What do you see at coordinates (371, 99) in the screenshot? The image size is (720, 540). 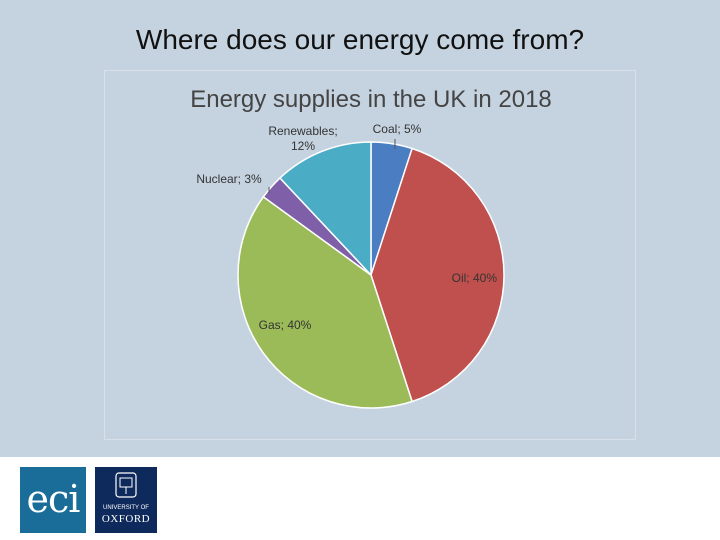 I see `chart-title: Energy supplies in the UK in 2018` at bounding box center [371, 99].